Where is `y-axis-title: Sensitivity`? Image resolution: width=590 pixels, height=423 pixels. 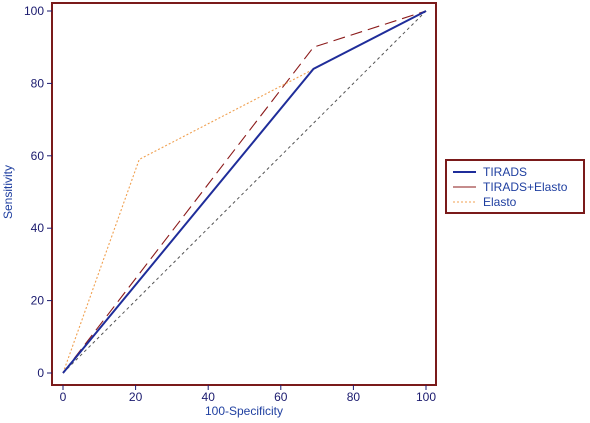 y-axis-title: Sensitivity is located at coordinates (8, 192).